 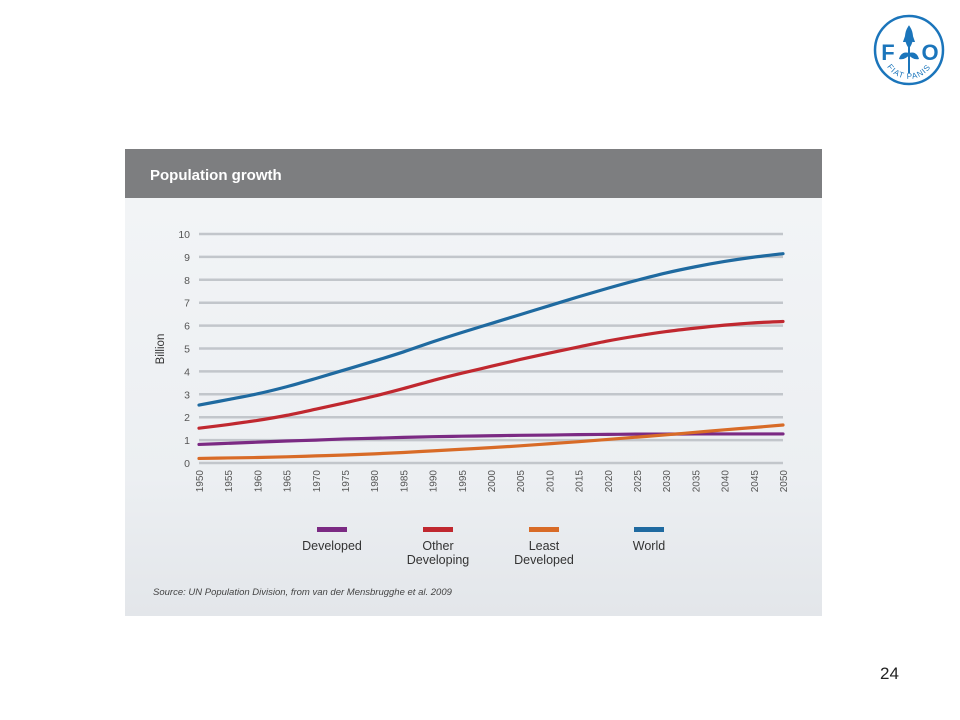 What do you see at coordinates (200, 481) in the screenshot?
I see `x-tick-label: 1950` at bounding box center [200, 481].